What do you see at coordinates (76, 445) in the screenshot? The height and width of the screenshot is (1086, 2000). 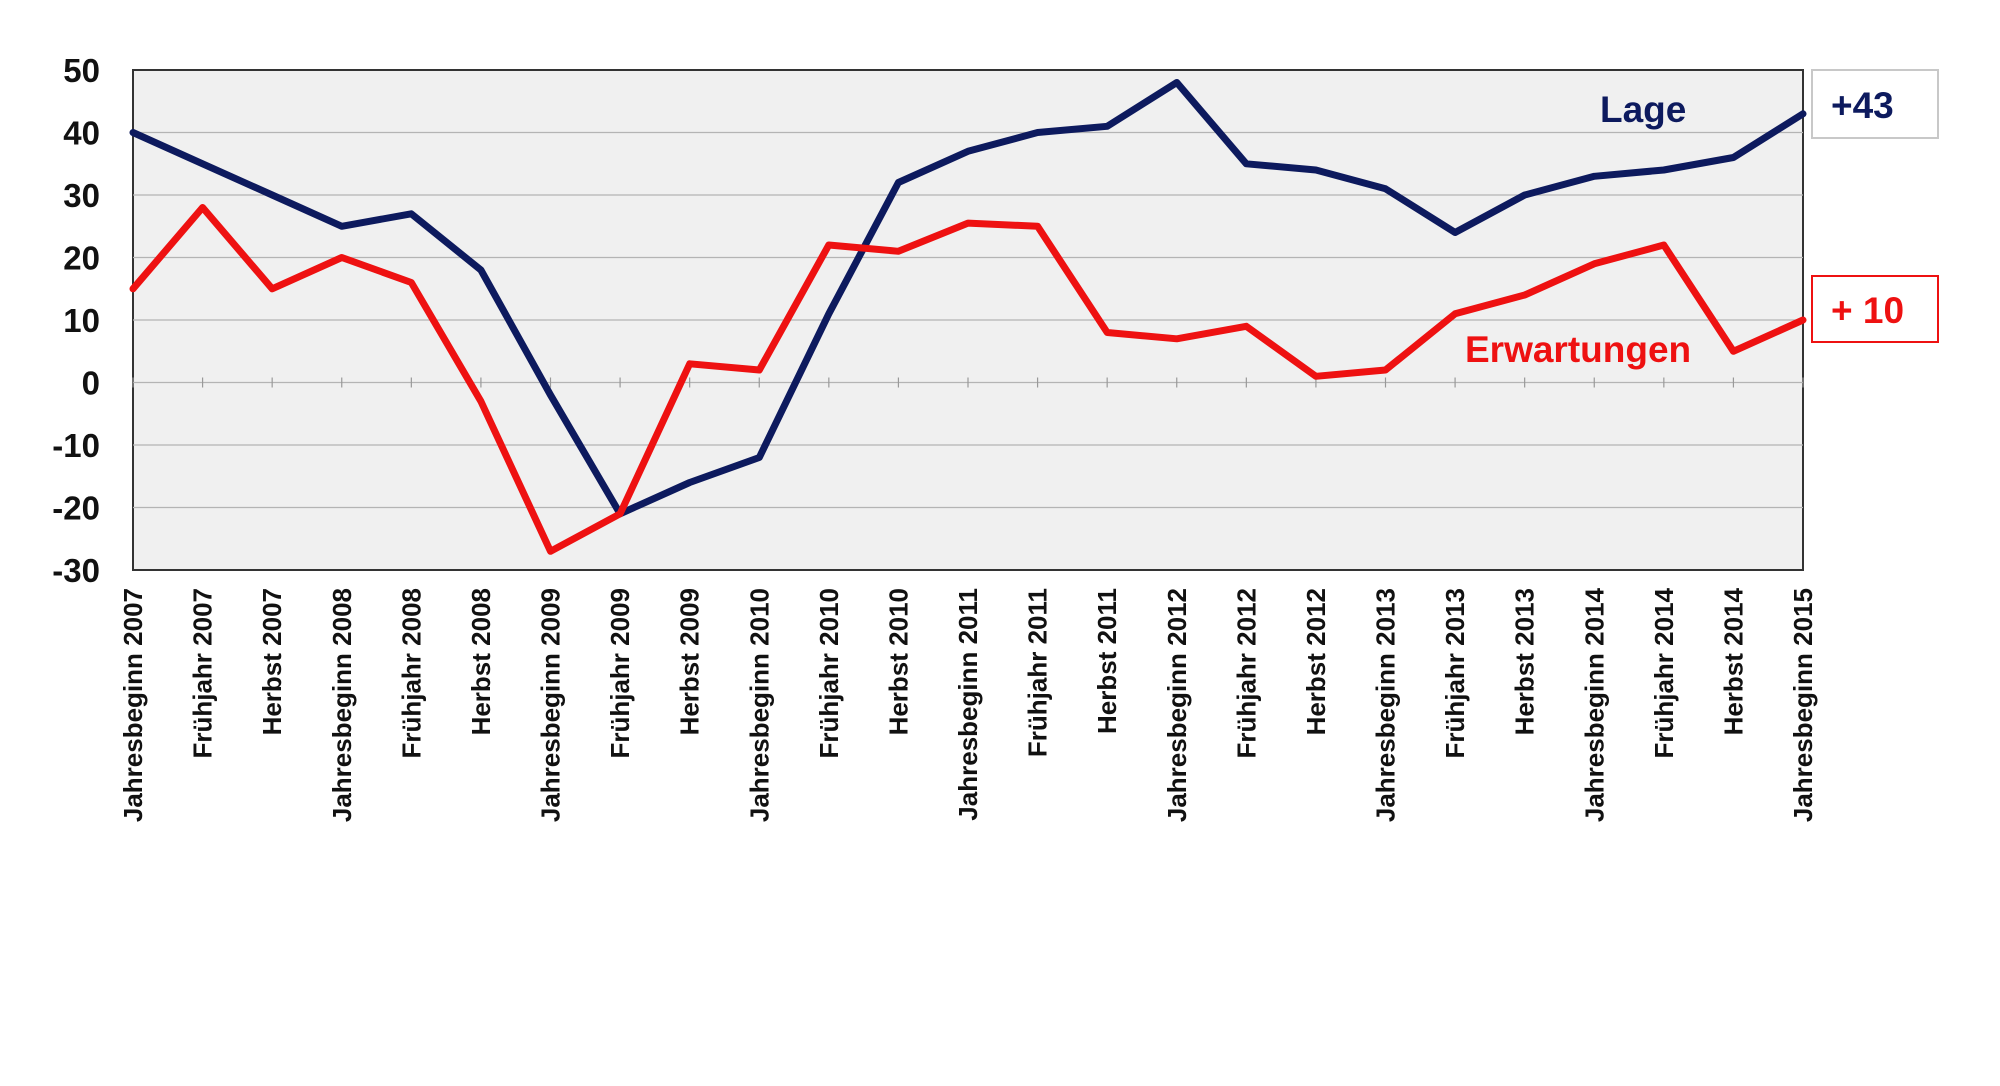 I see `y-tick-label: -10` at bounding box center [76, 445].